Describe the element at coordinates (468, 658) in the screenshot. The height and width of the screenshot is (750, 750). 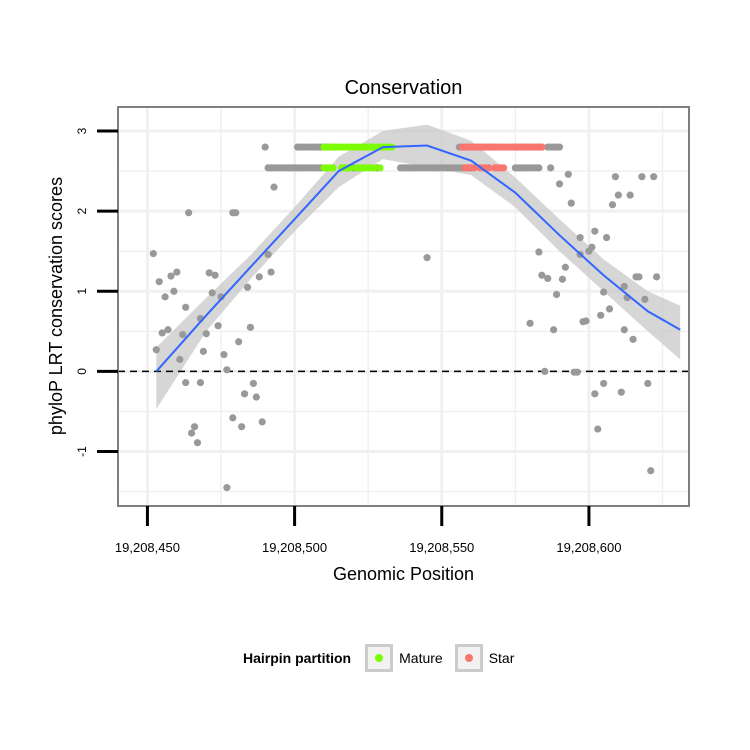
I see `legend-key-star` at that location.